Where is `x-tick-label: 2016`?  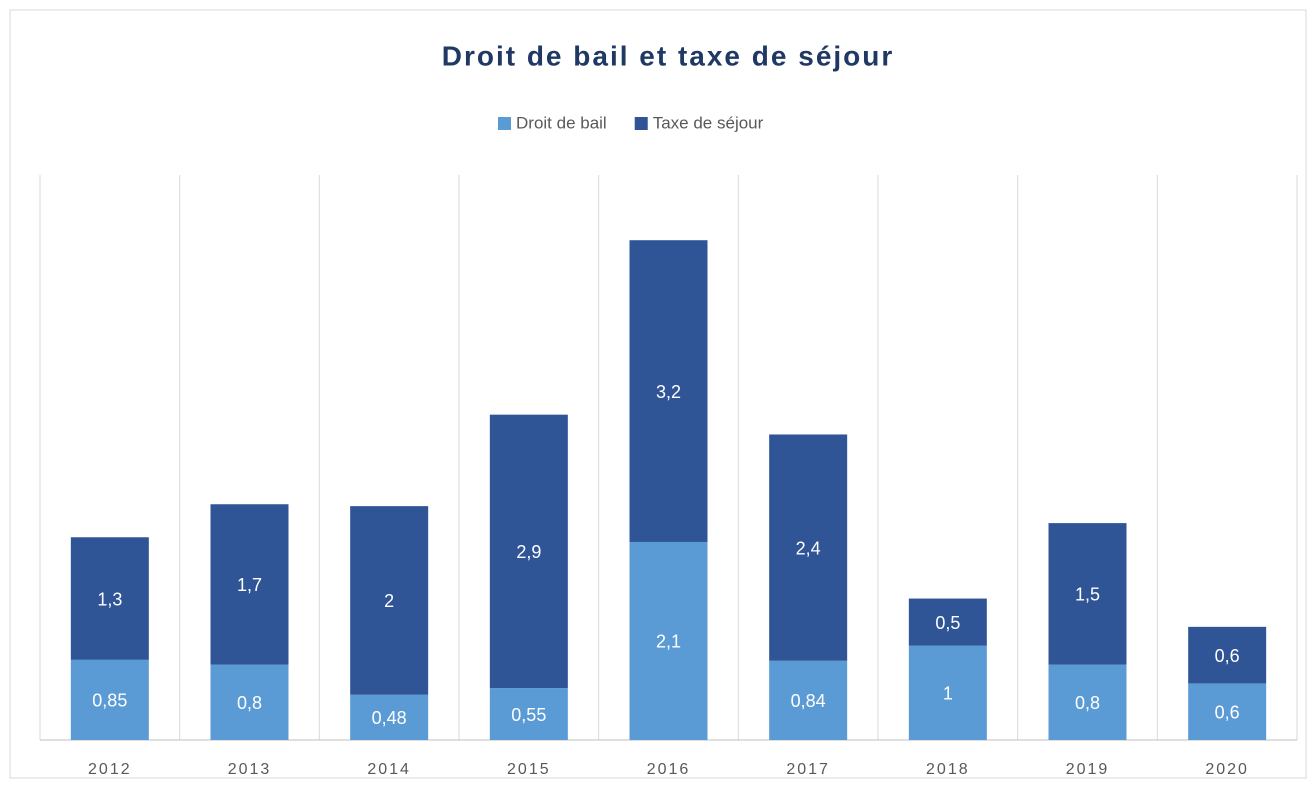
x-tick-label: 2016 is located at coordinates (669, 769).